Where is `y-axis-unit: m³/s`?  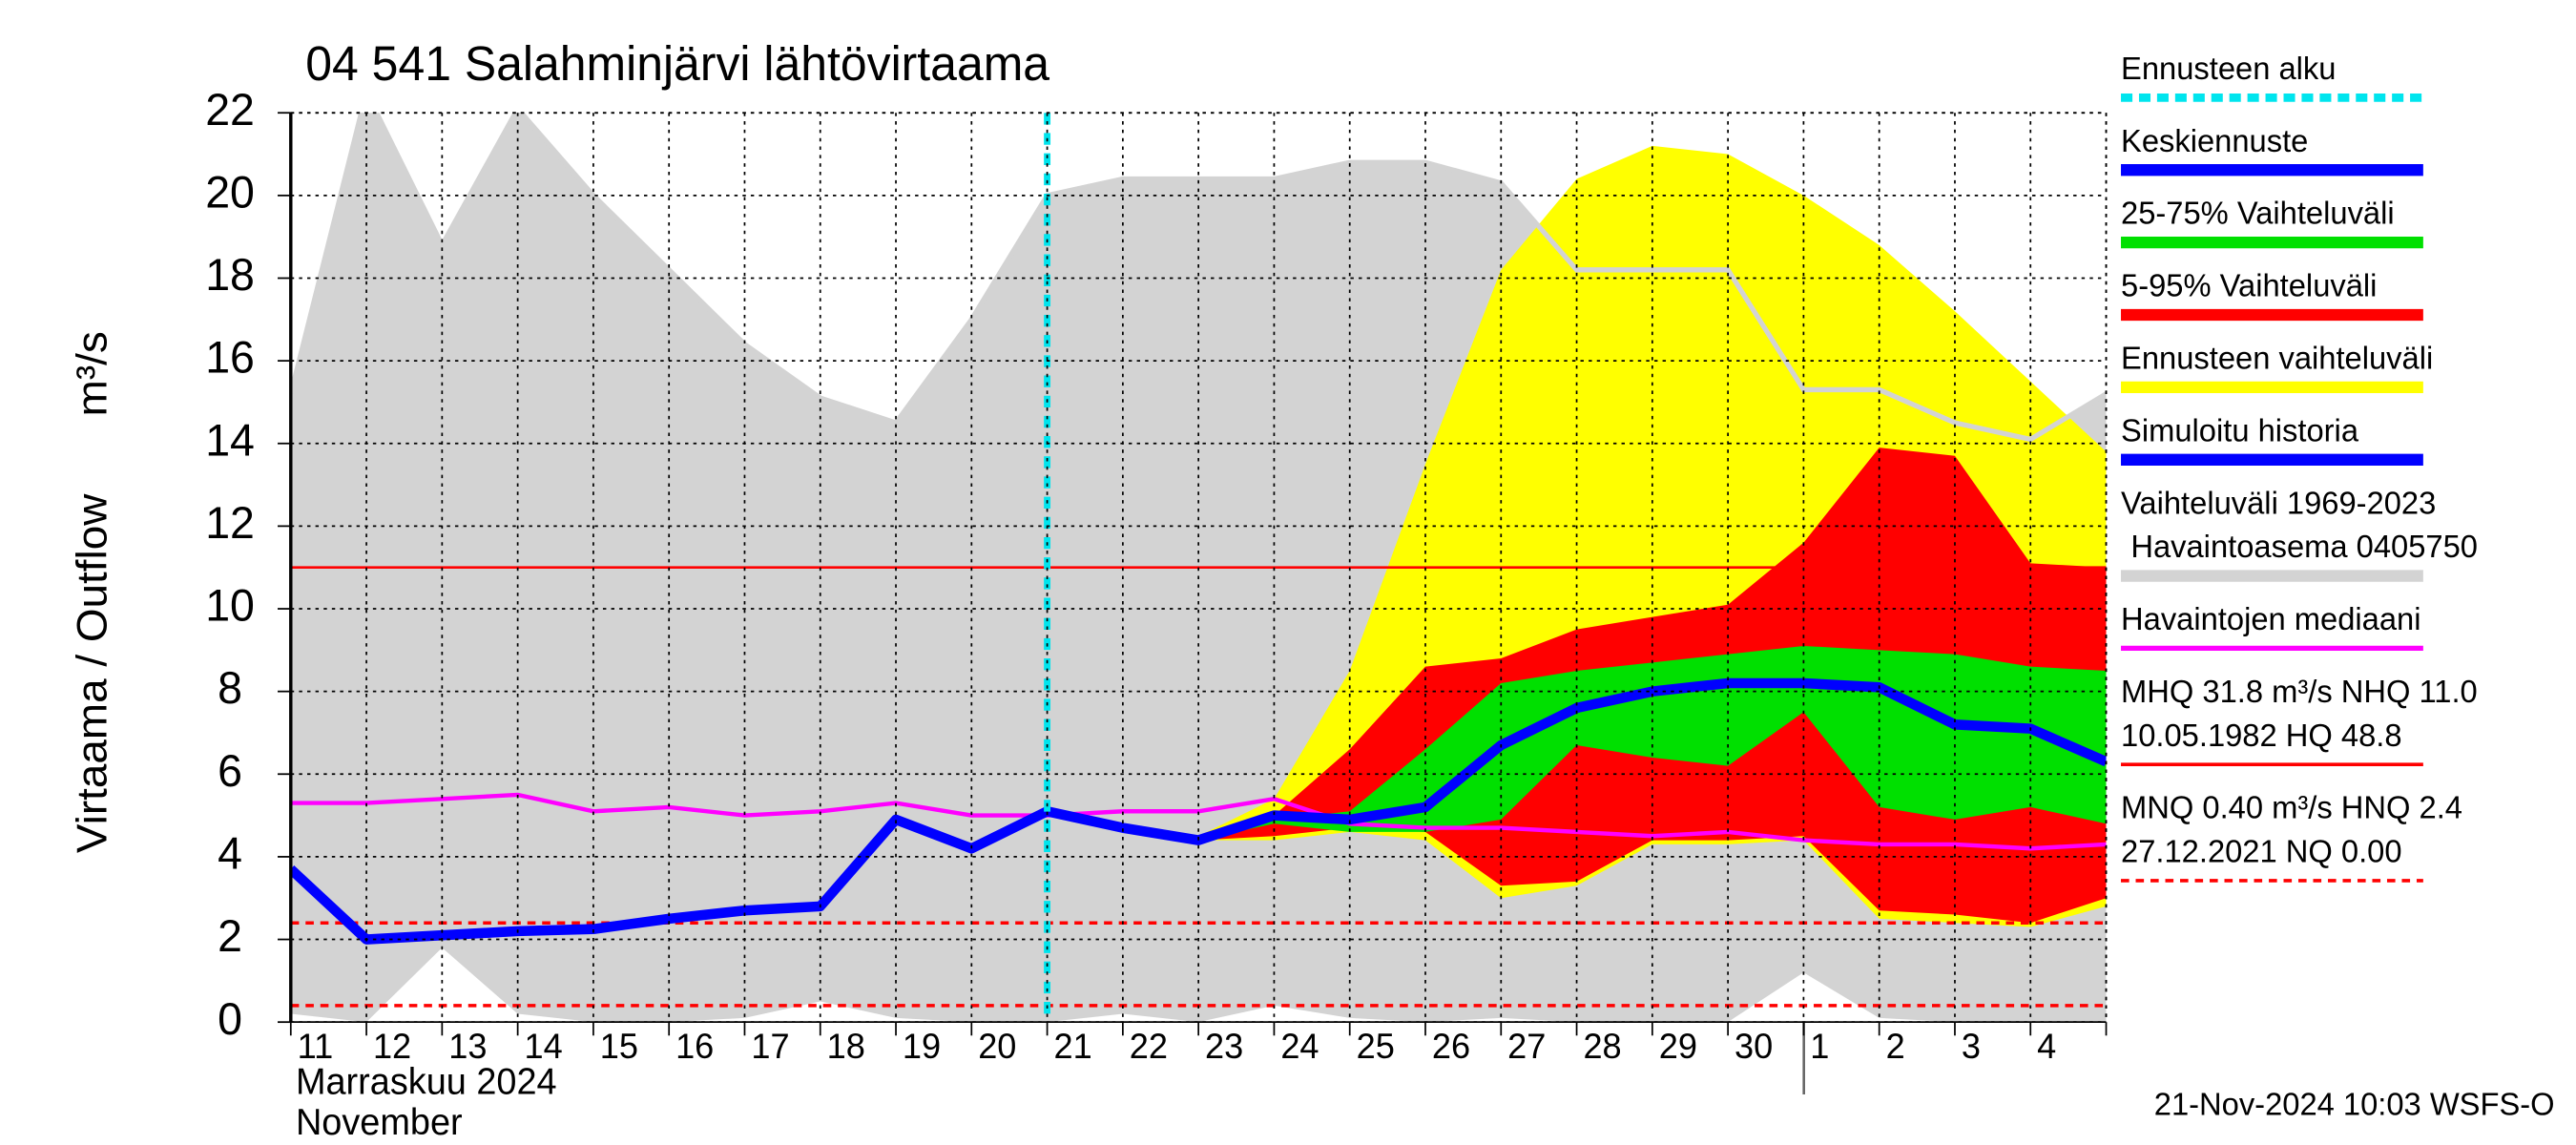
y-axis-unit: m³/s is located at coordinates (91, 374).